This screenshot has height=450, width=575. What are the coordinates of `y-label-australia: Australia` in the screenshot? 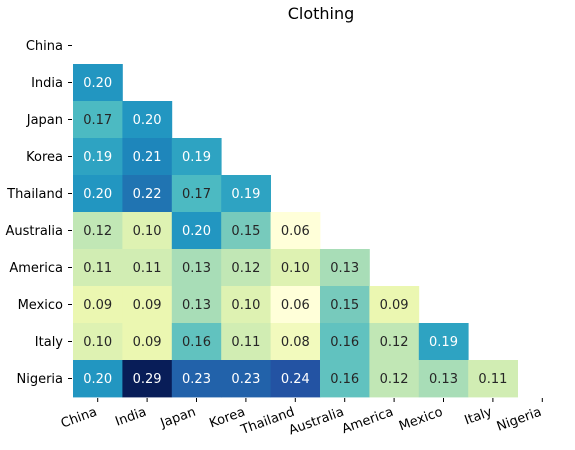 It's located at (34, 231).